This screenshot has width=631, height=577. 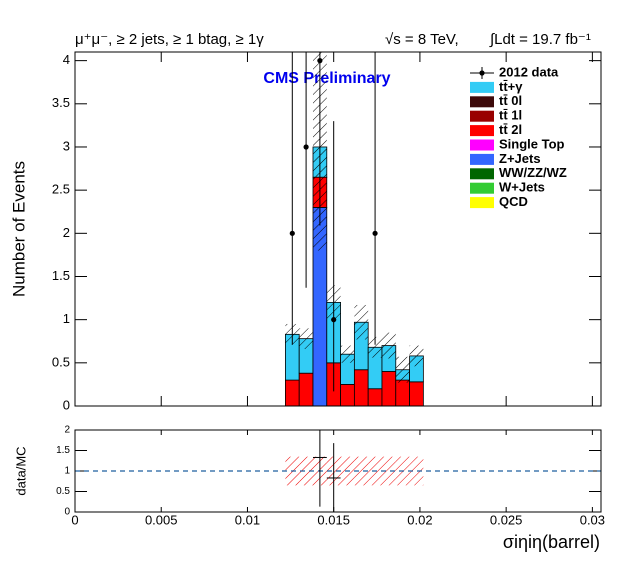 I want to click on legend-label: QCD, so click(x=513, y=201).